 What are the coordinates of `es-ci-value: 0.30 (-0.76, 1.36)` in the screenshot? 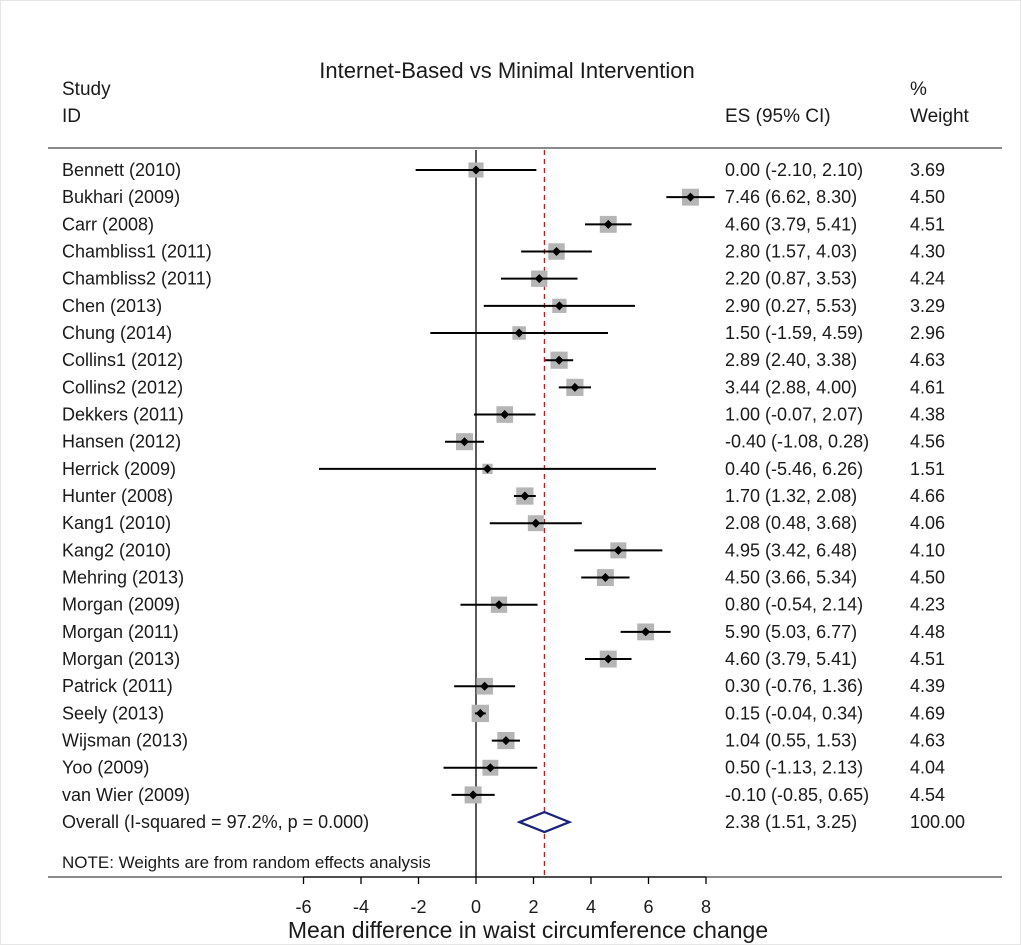 It's located at (794, 686).